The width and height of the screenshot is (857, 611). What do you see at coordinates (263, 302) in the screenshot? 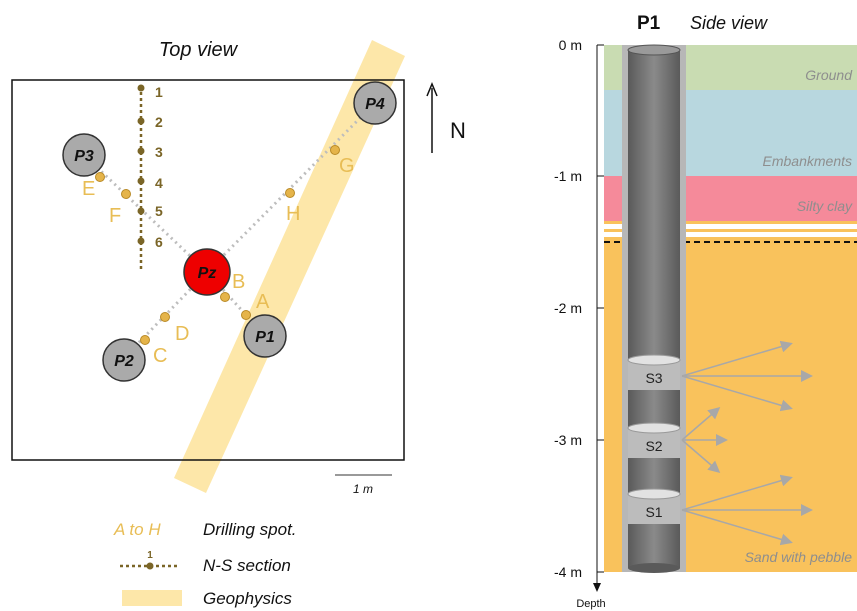
I see `drill-label-A: A` at bounding box center [263, 302].